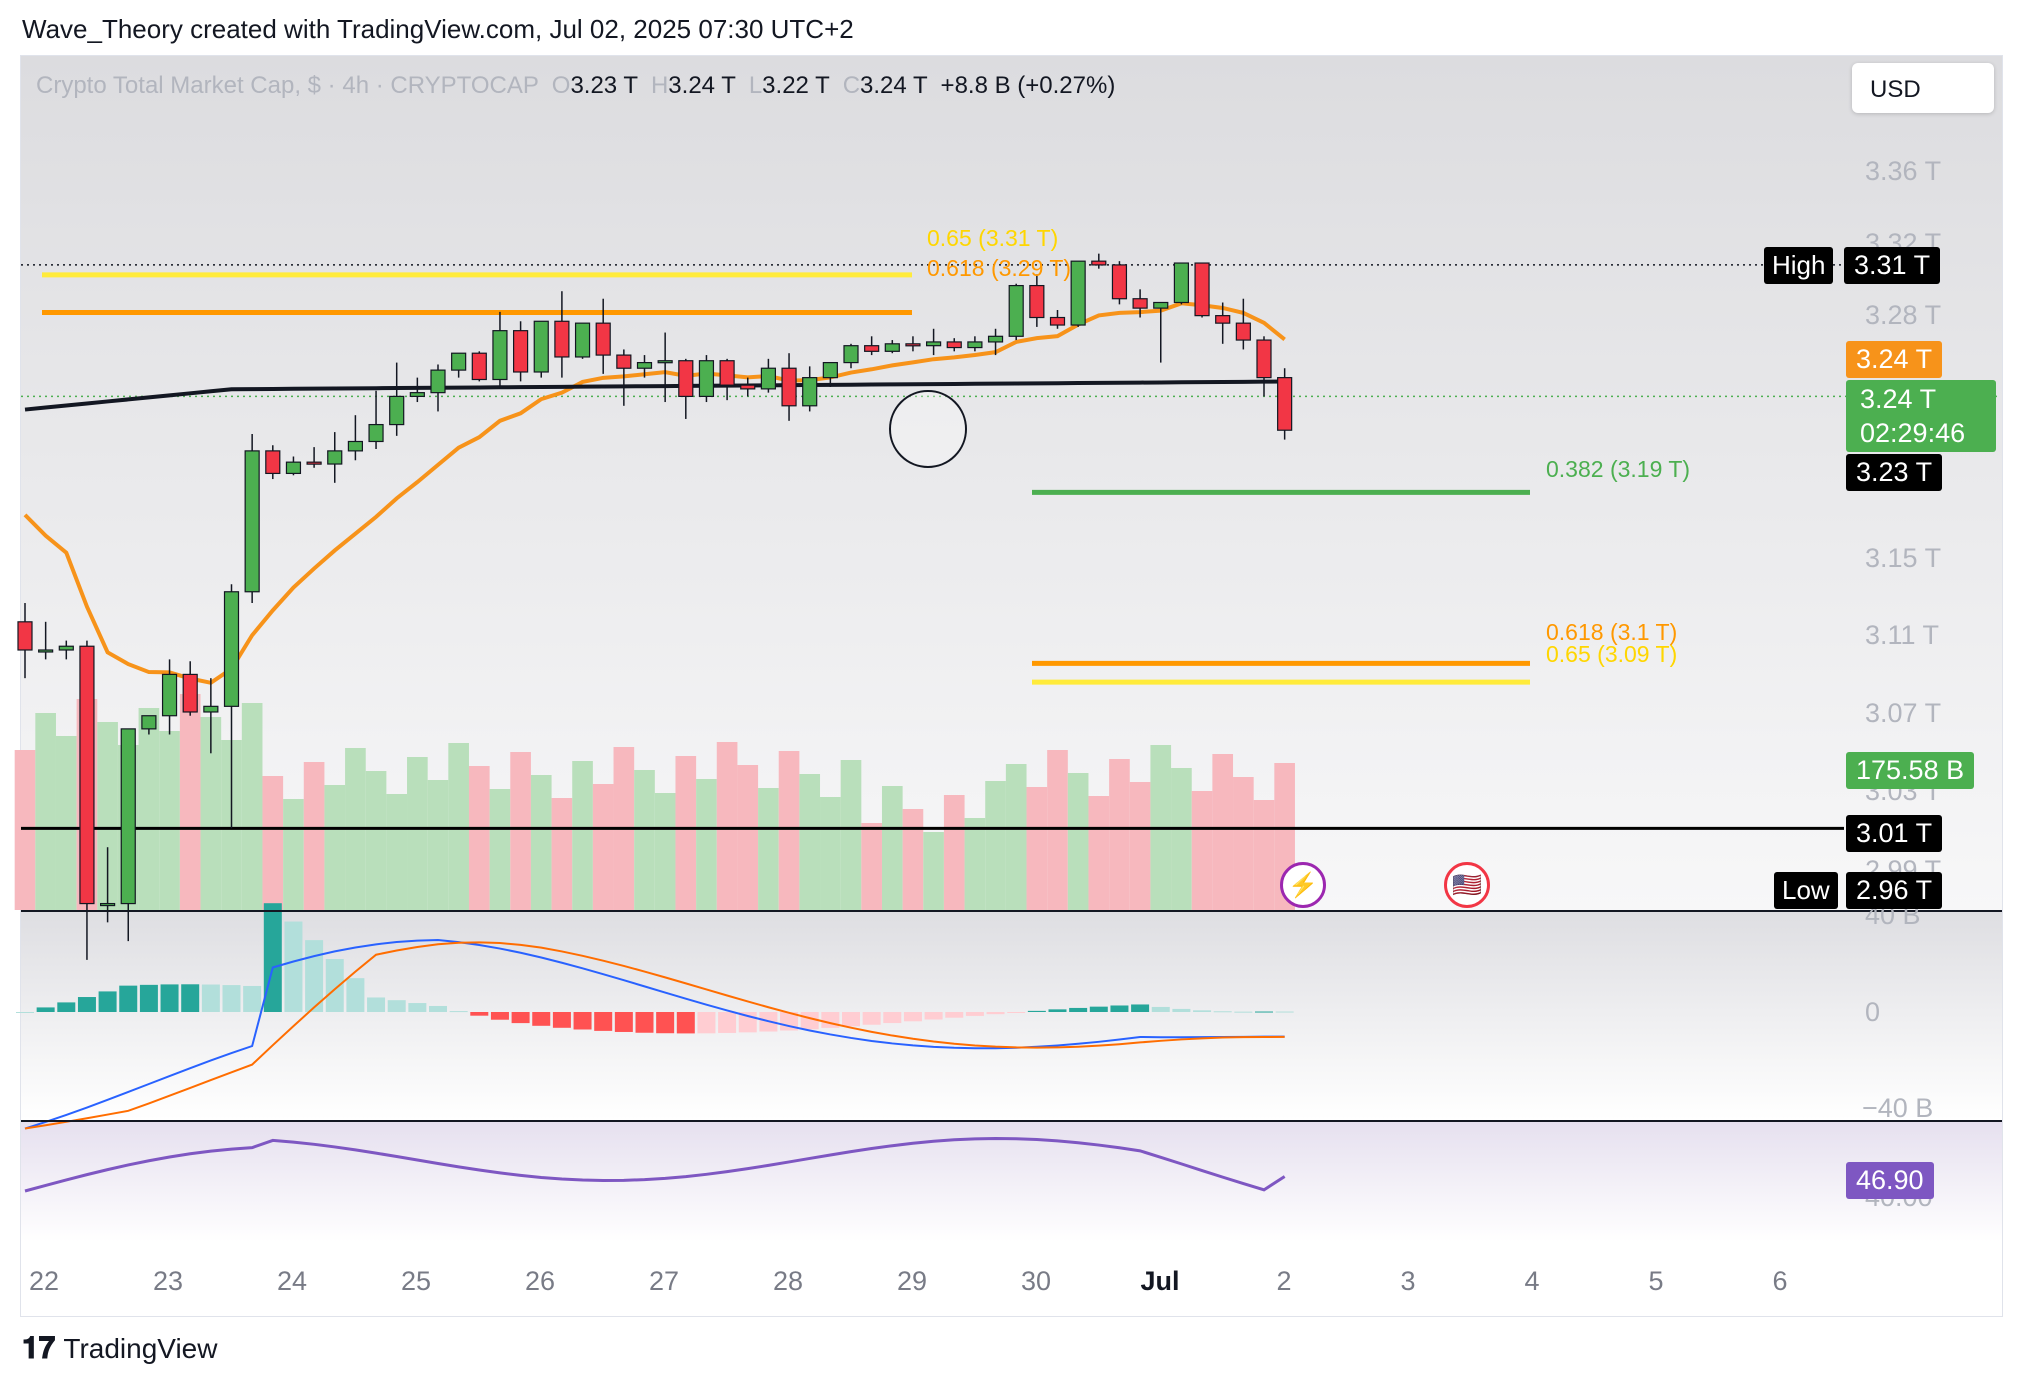 The height and width of the screenshot is (1382, 2022). I want to click on tradingview-footer: 𝟏𝟕 TradingView, so click(119, 1349).